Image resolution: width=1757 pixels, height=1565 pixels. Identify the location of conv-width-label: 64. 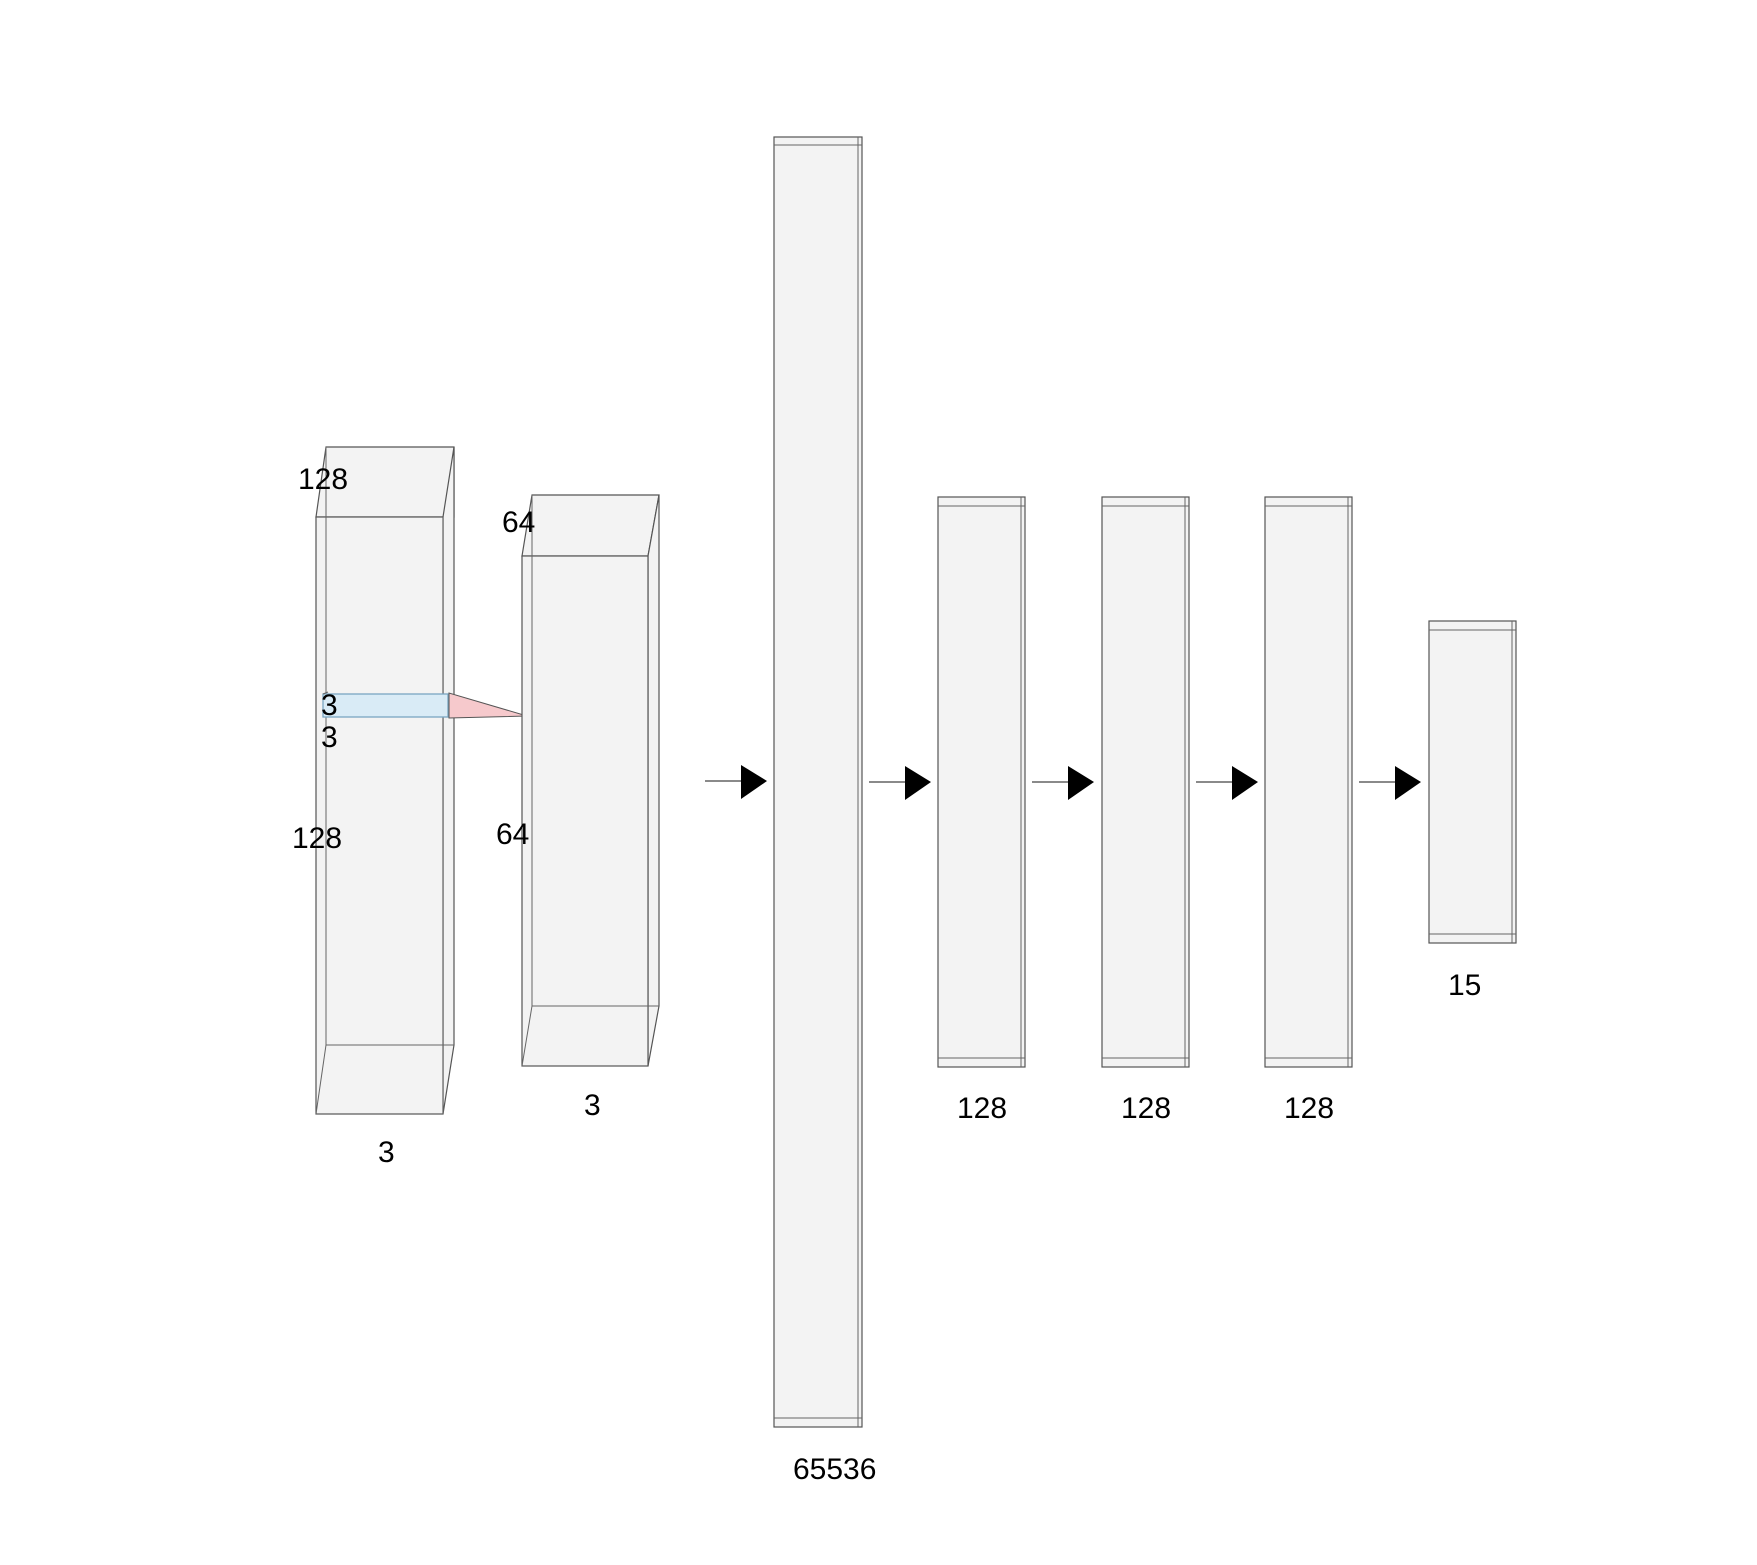
(518, 522).